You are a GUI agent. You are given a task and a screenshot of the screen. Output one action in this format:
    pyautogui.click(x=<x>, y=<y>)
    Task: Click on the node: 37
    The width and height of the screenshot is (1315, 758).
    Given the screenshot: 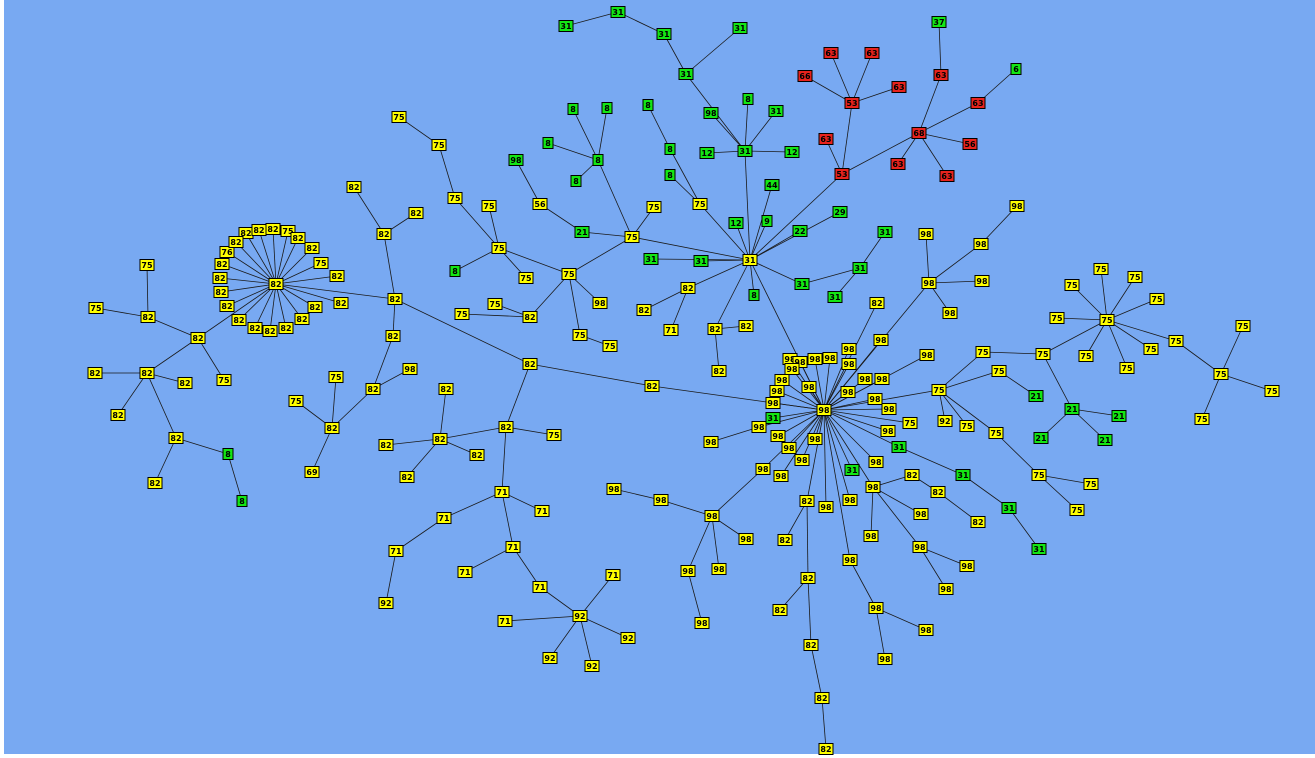 What is the action you would take?
    pyautogui.click(x=939, y=22)
    